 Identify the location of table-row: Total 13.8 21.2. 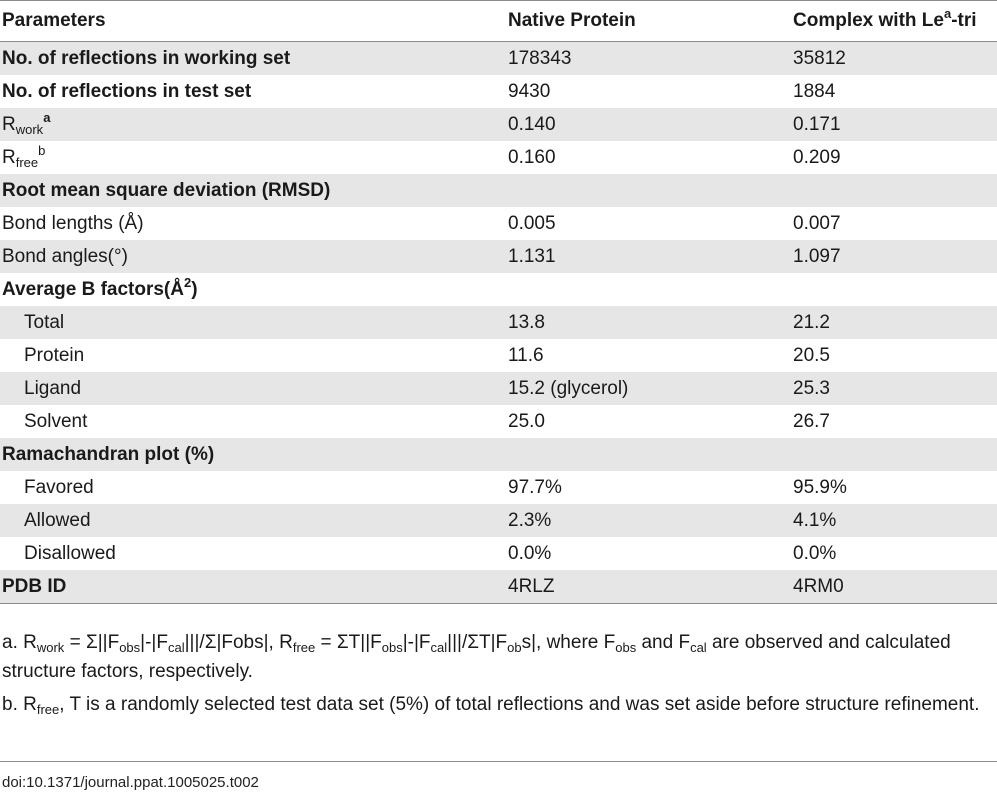
(498, 322).